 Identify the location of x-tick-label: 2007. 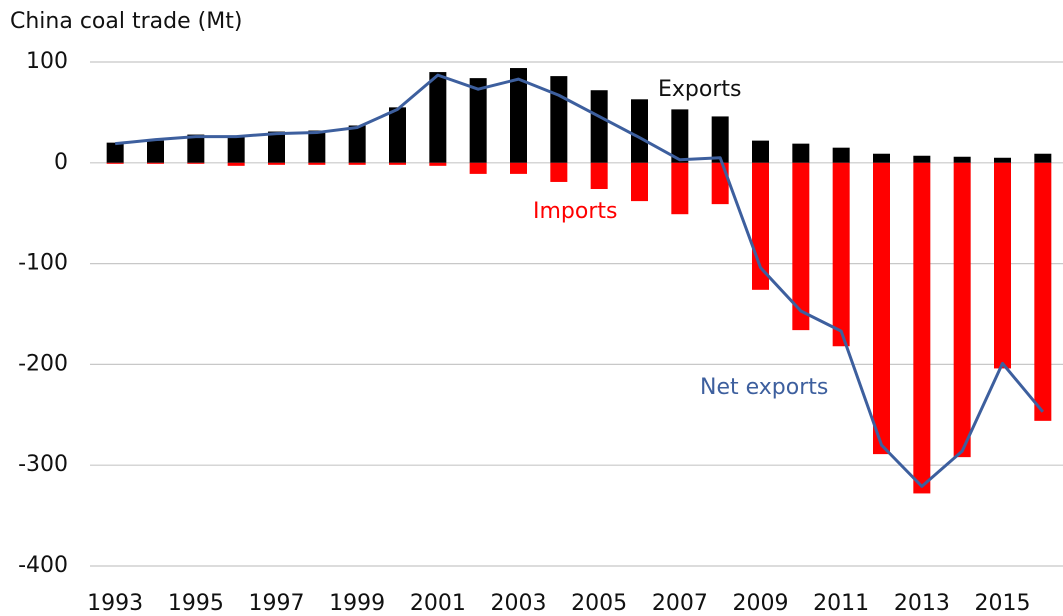
(680, 603).